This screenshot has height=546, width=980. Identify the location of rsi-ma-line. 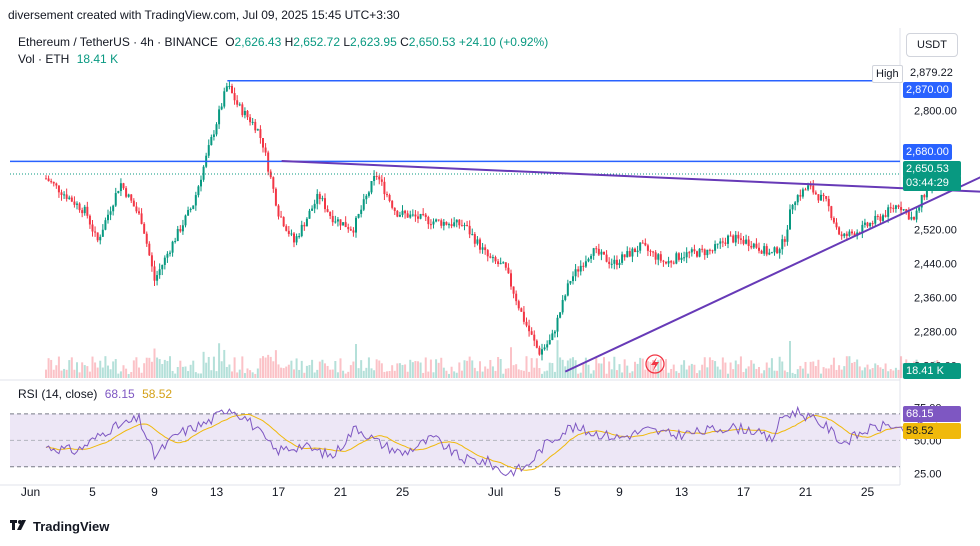
(491, 442).